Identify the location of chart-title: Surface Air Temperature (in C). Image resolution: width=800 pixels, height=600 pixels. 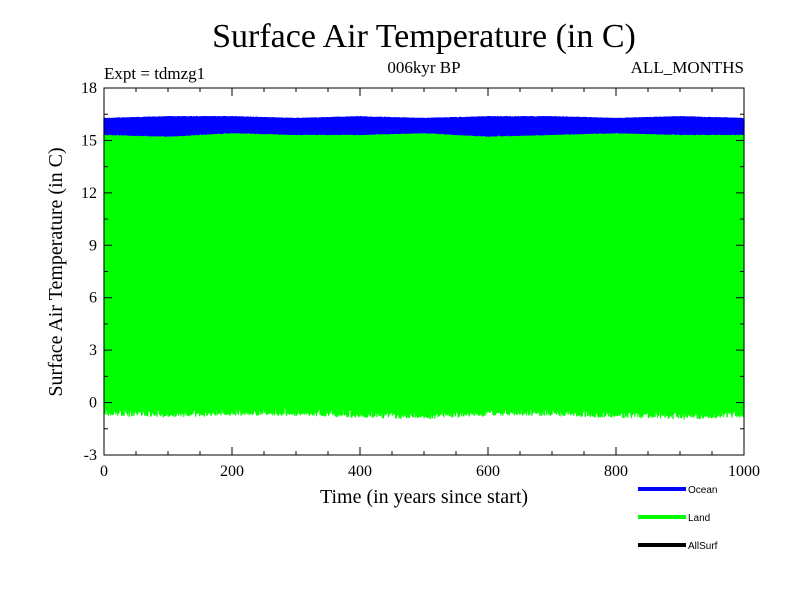
(424, 36).